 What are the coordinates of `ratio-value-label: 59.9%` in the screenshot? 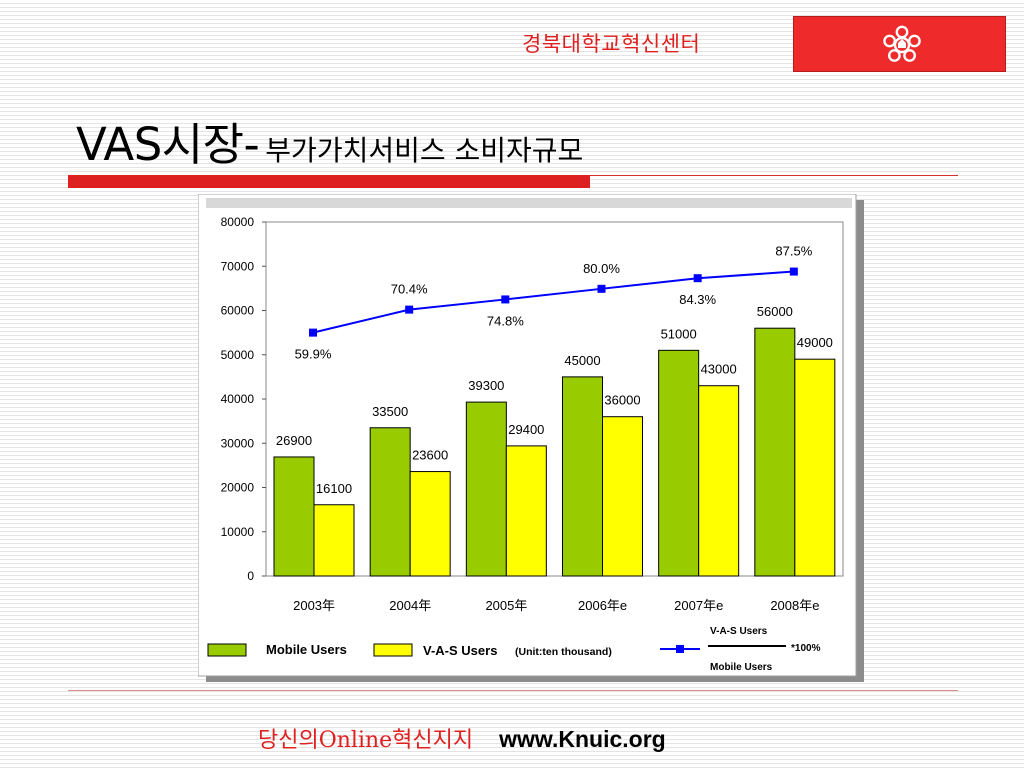 It's located at (313, 354).